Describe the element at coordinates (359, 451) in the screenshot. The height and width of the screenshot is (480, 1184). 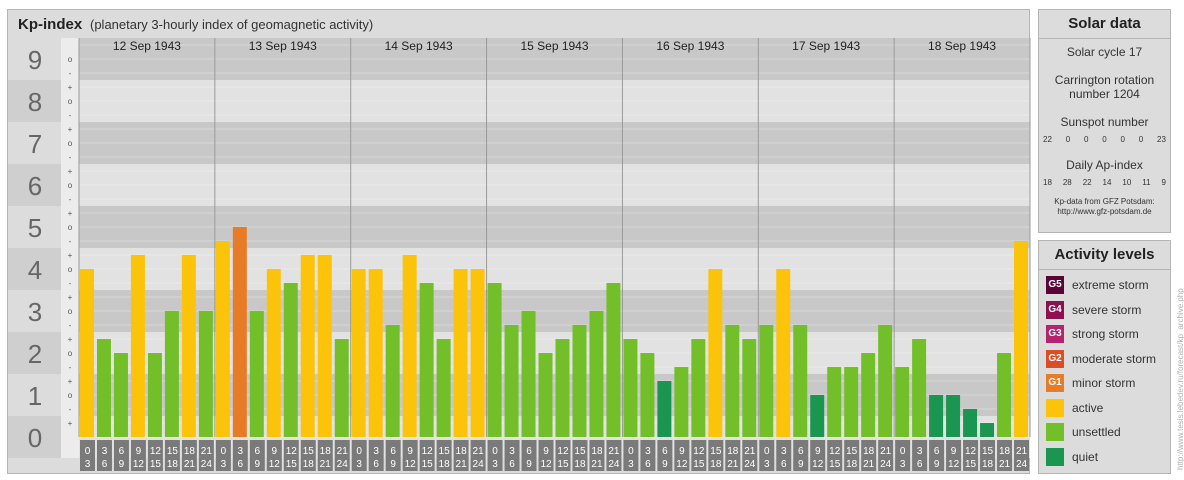
I see `time-start-label: 0` at that location.